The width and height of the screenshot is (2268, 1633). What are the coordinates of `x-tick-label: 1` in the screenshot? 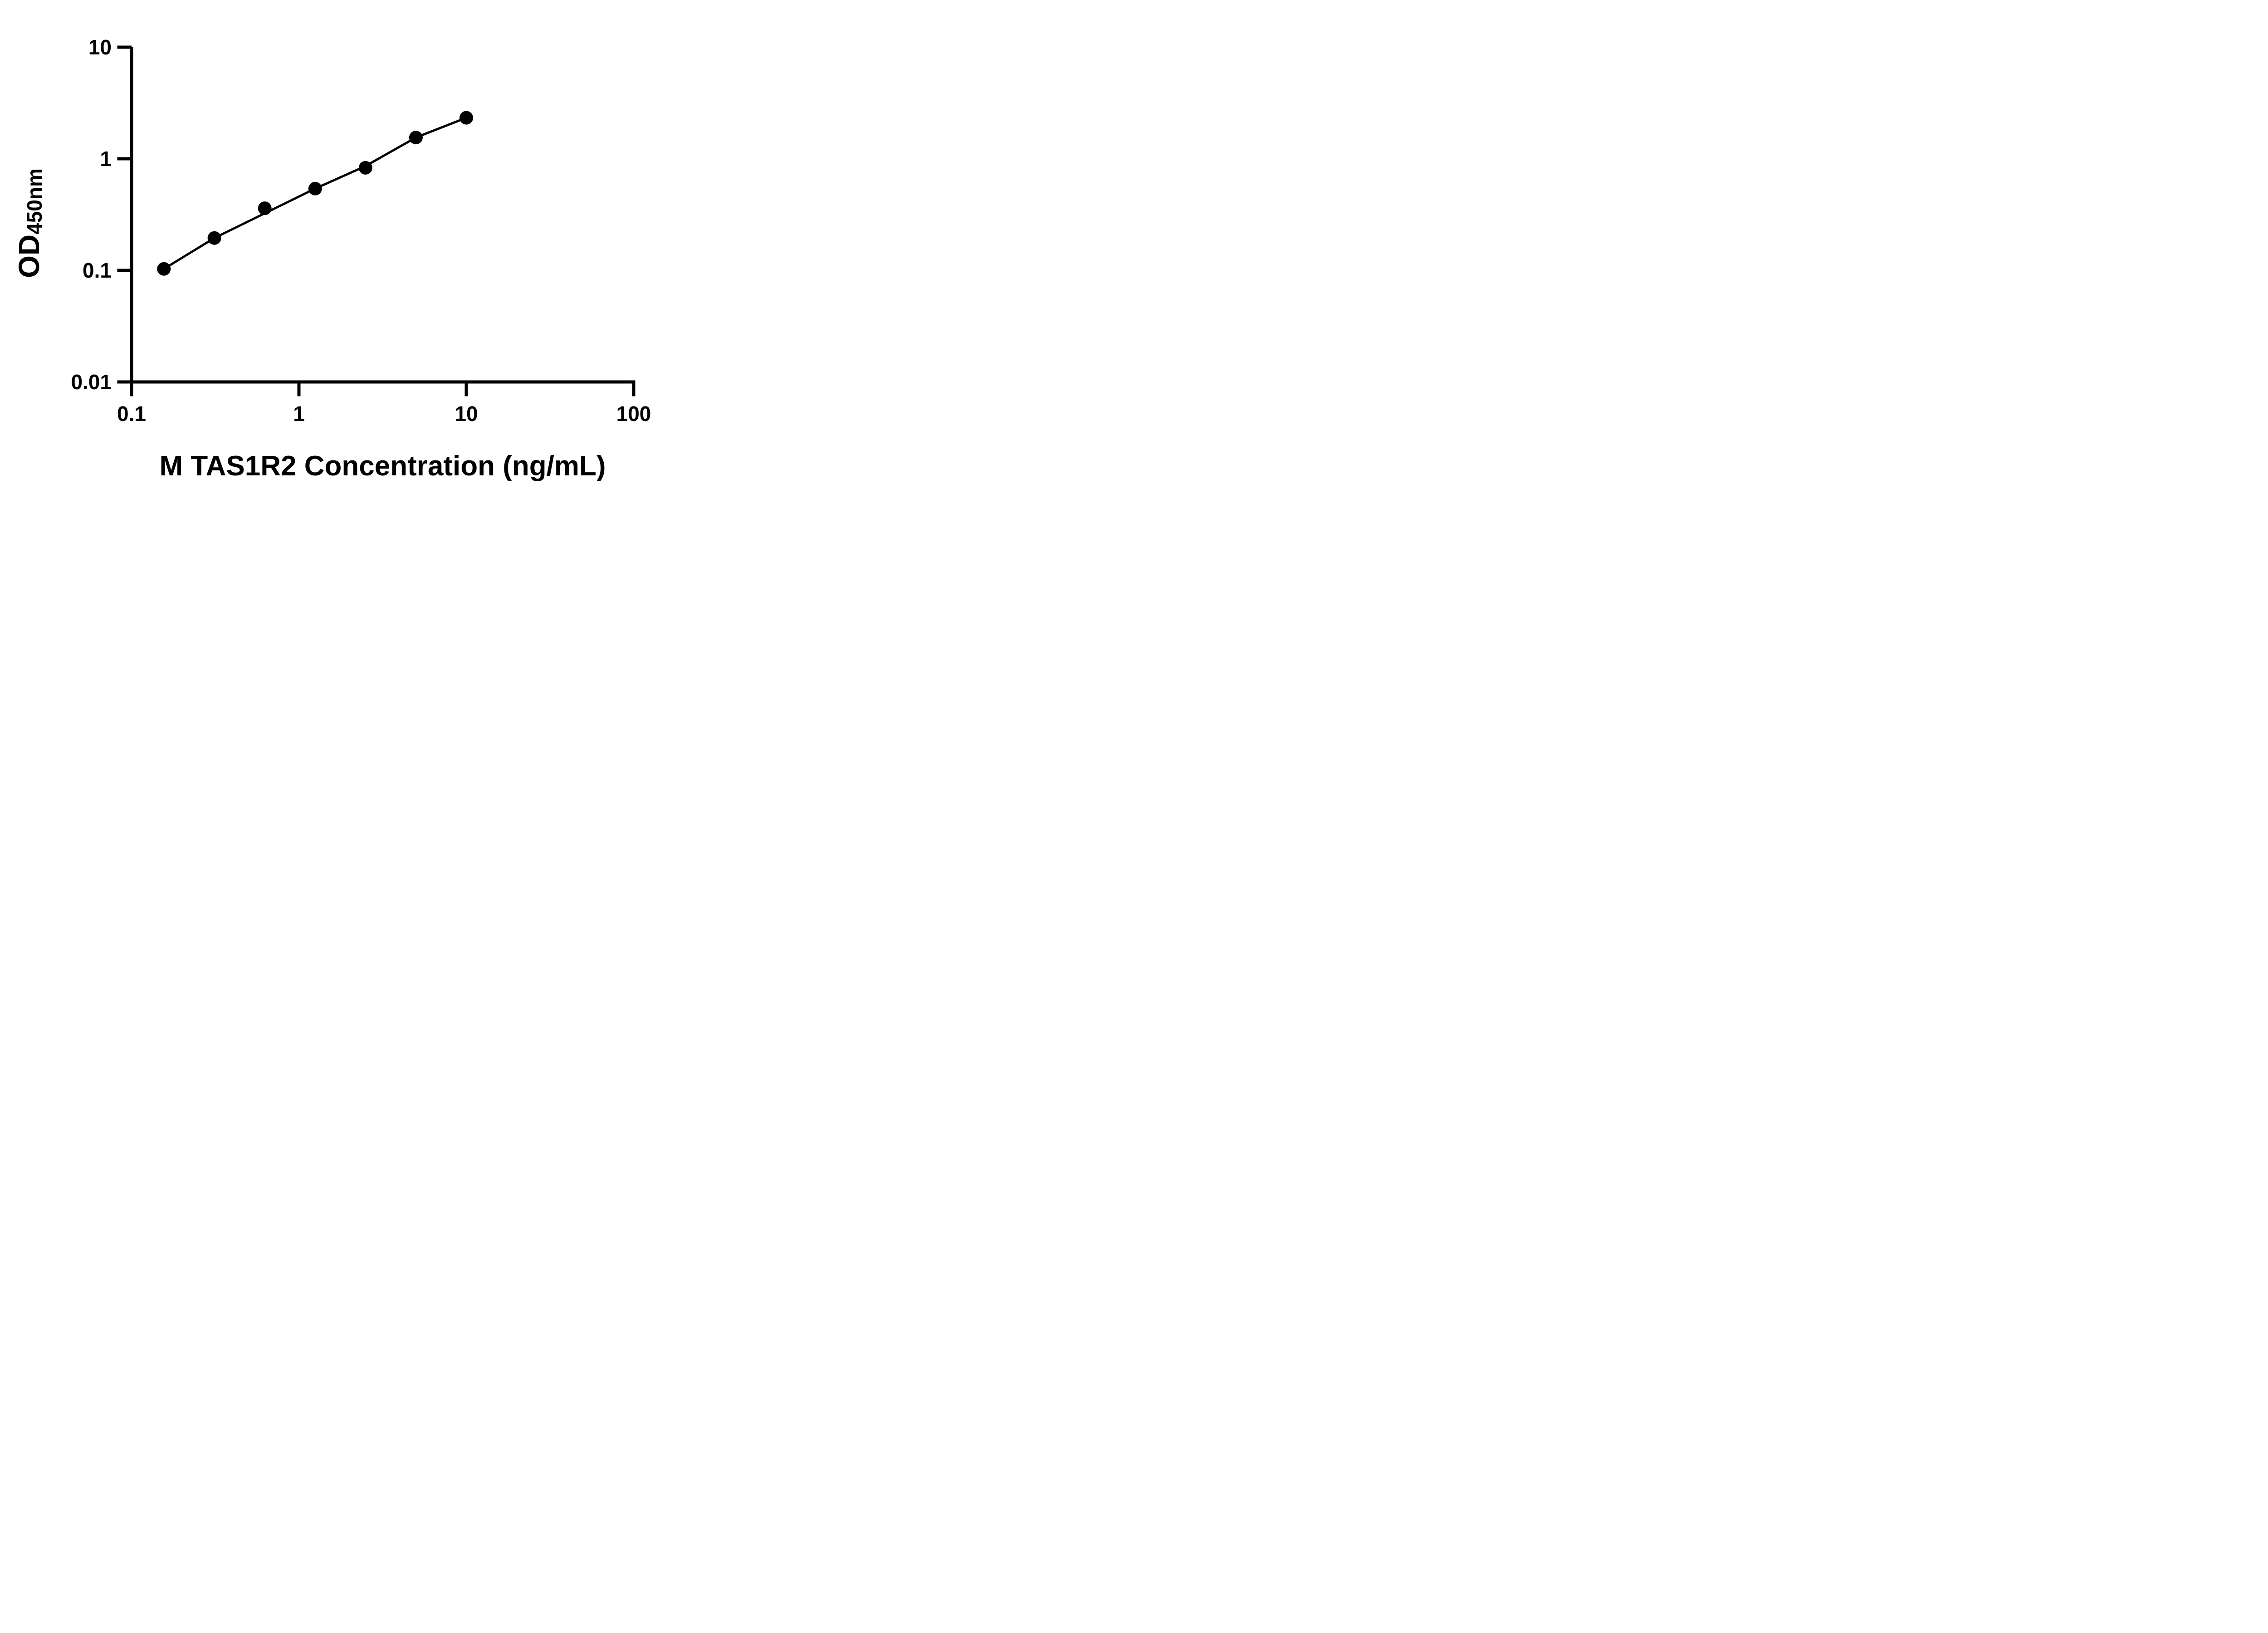 It's located at (299, 413).